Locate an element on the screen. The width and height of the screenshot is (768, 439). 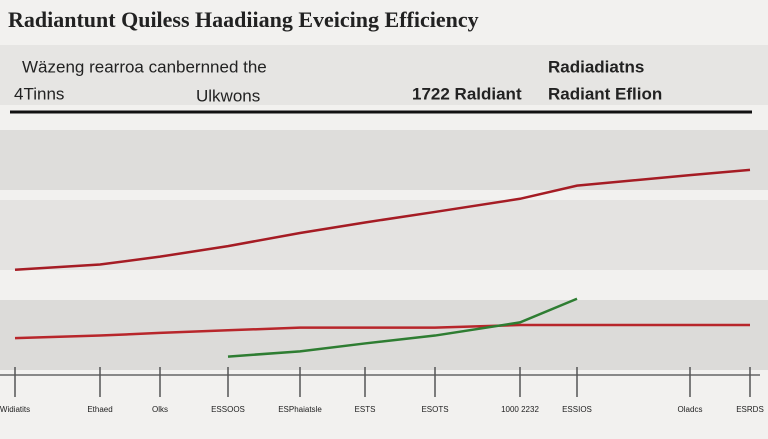
x-tick-label: Ethaed is located at coordinates (99, 409).